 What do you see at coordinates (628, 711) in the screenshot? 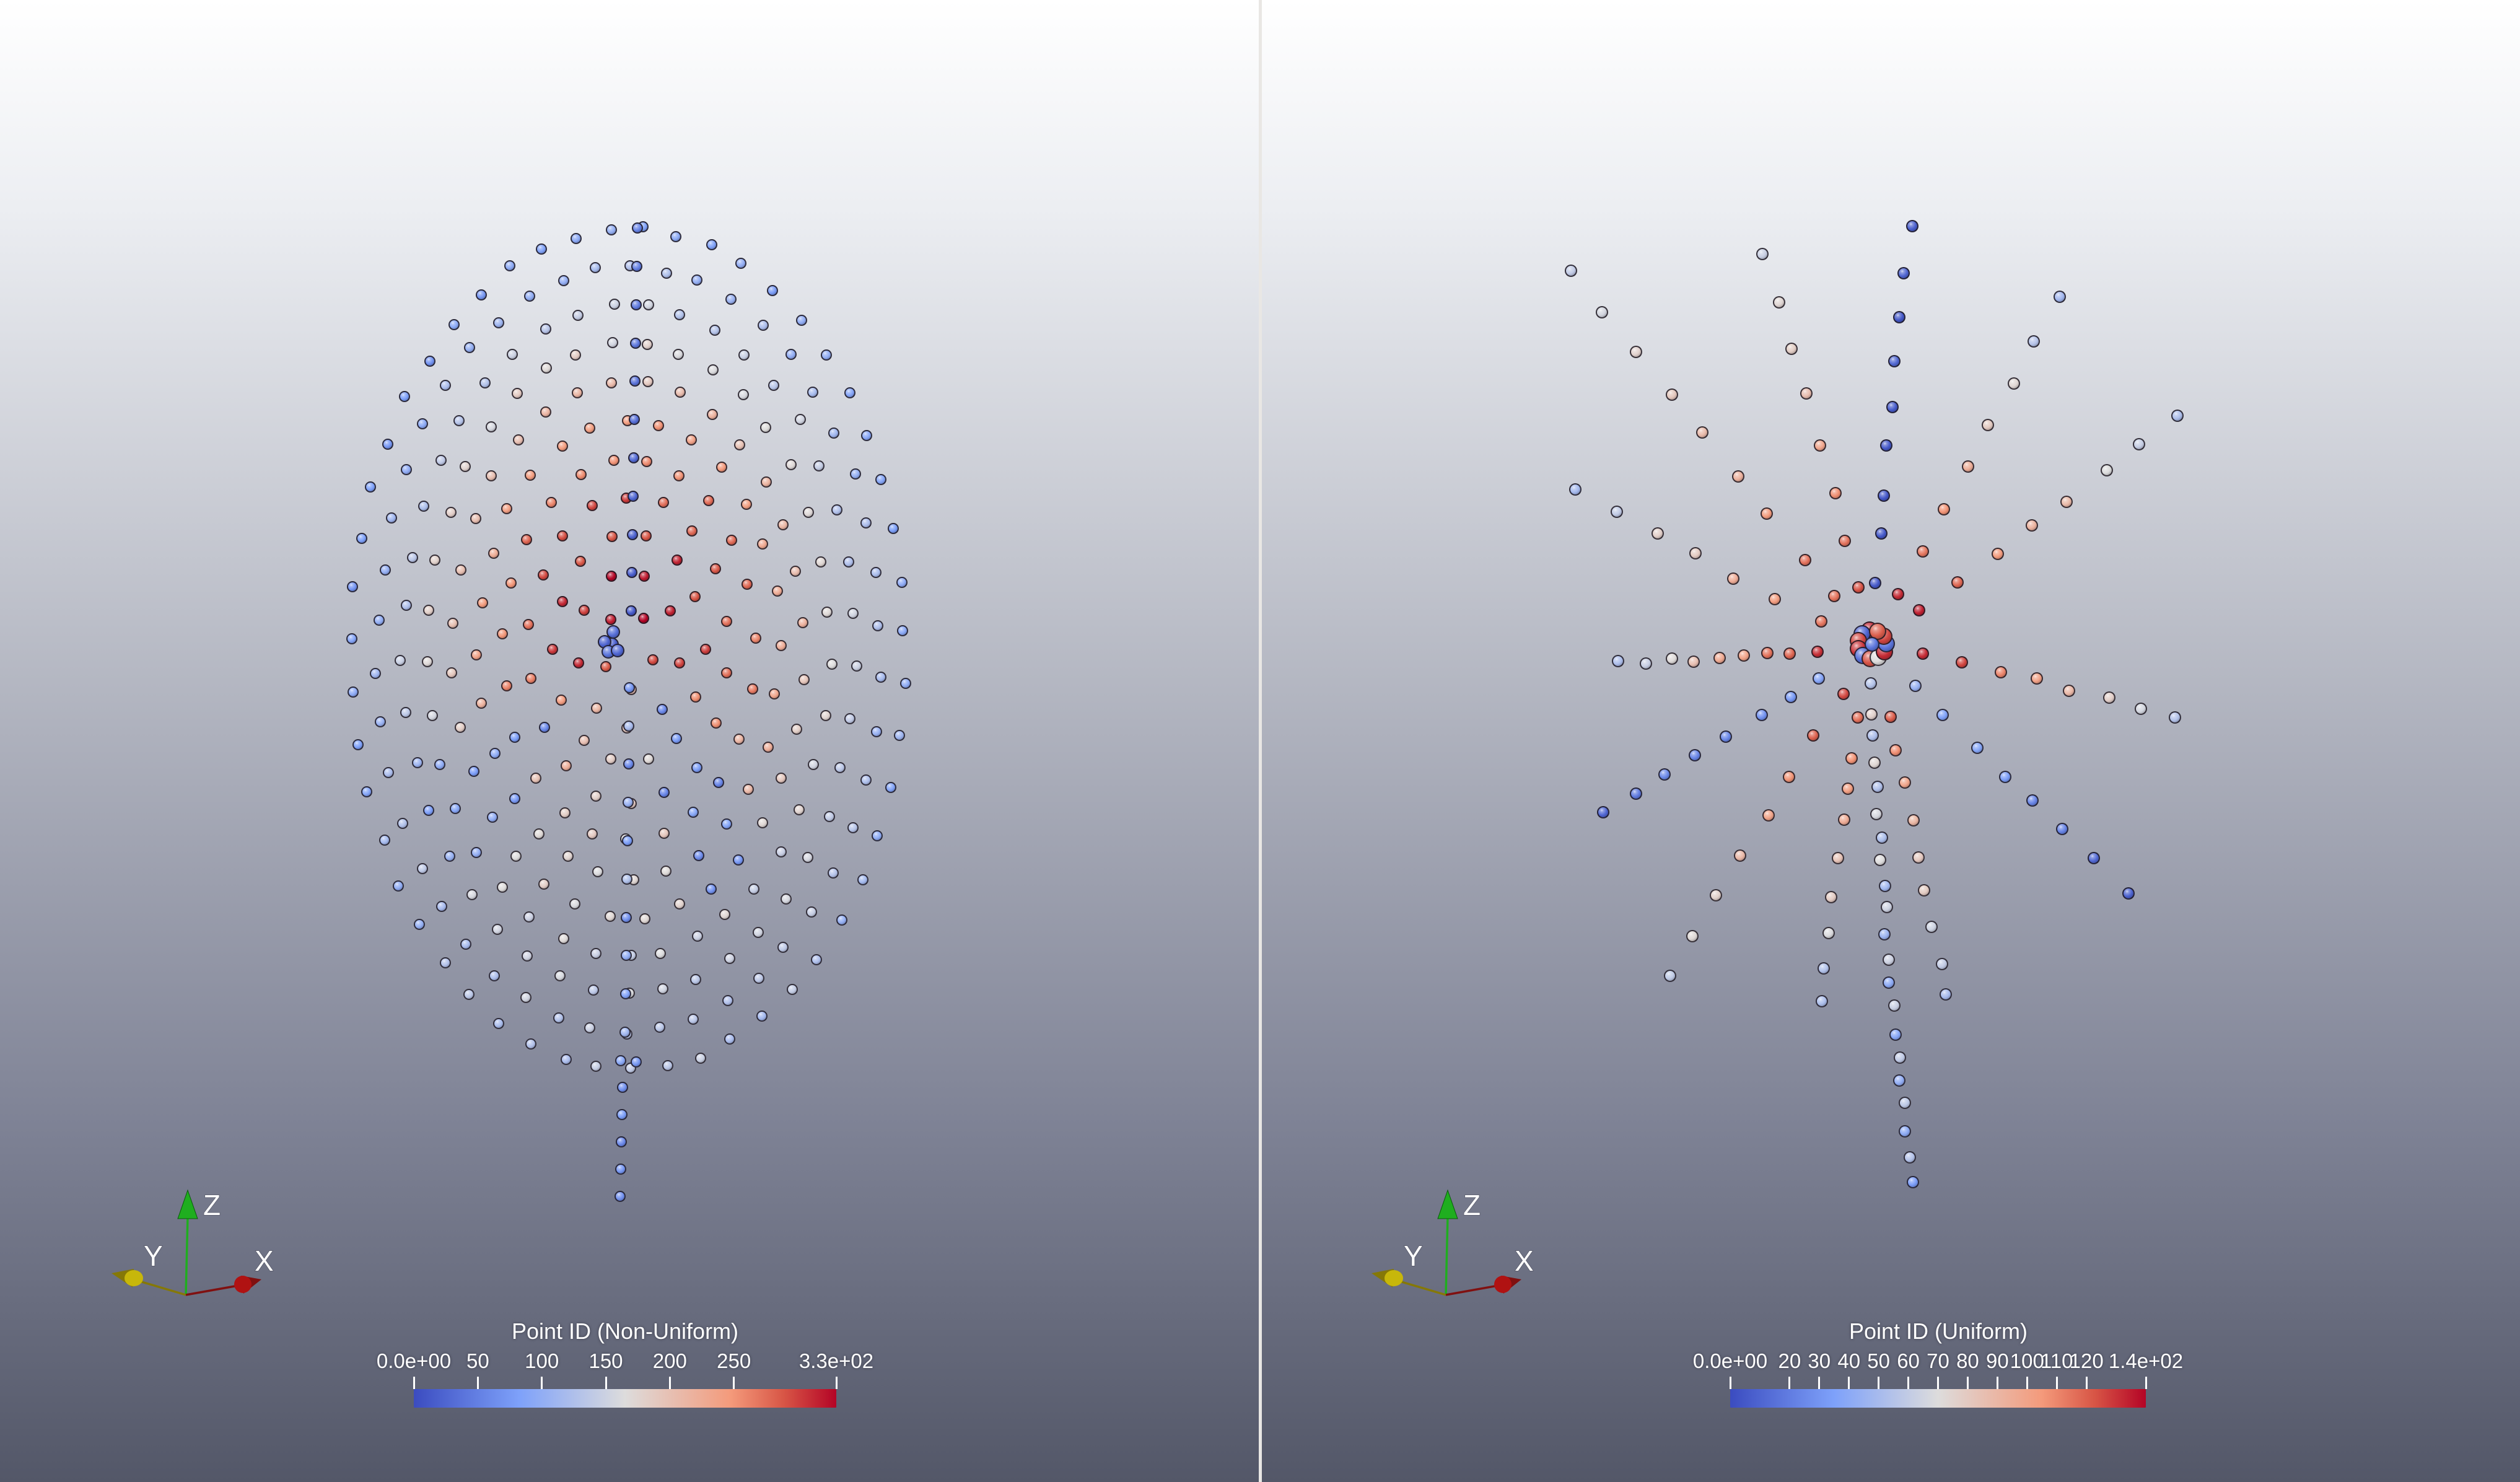
I see `point-cloud-nonuniform` at bounding box center [628, 711].